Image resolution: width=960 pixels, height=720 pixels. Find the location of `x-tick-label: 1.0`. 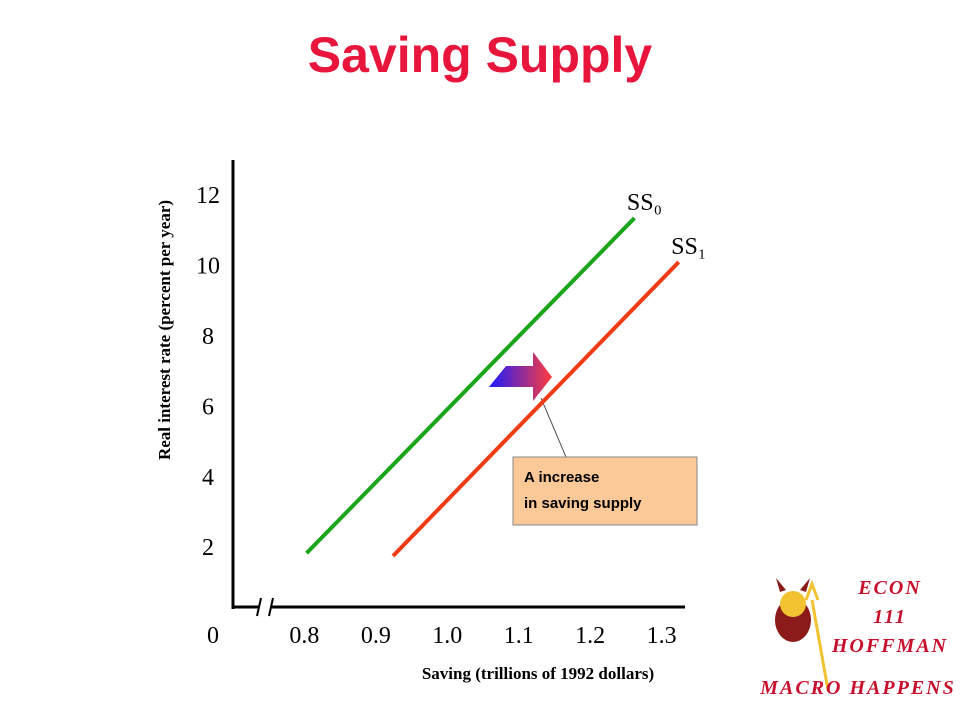

x-tick-label: 1.0 is located at coordinates (447, 636).